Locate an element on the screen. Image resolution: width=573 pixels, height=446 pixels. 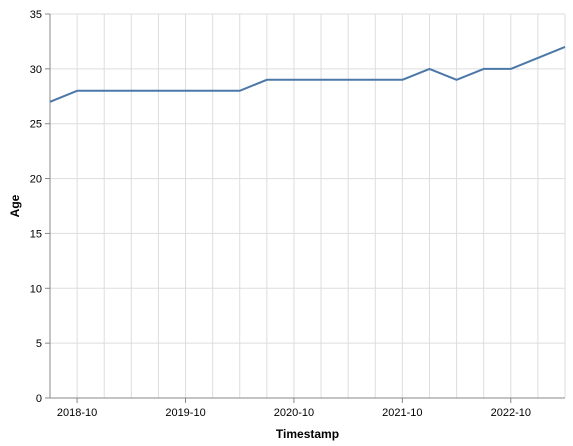
x-axis-title: Timestamp is located at coordinates (307, 434).